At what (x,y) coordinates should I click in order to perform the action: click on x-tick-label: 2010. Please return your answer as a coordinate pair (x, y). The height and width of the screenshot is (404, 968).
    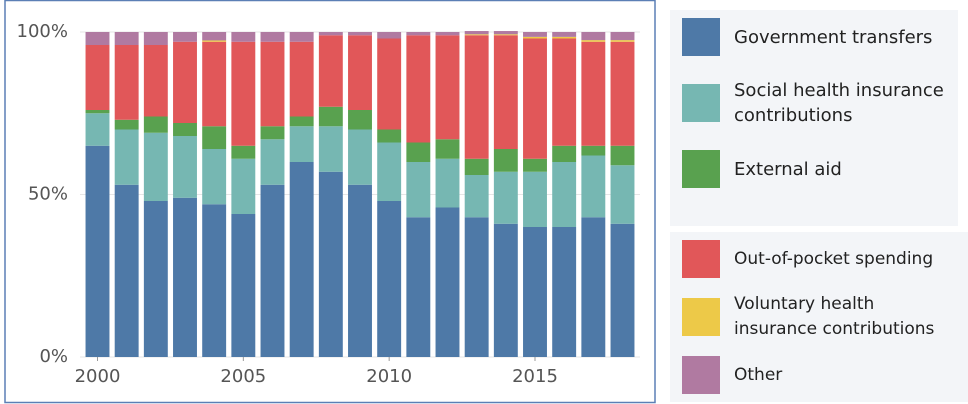
    Looking at the image, I should click on (389, 376).